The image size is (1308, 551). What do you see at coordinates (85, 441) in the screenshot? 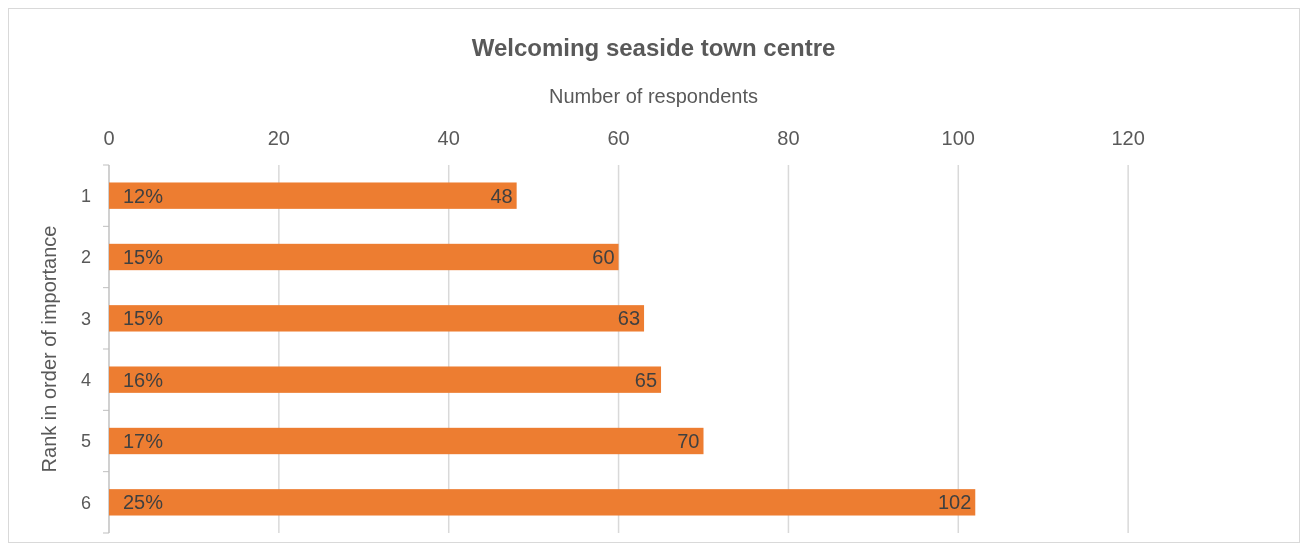
I see `y-tick-label: 5` at bounding box center [85, 441].